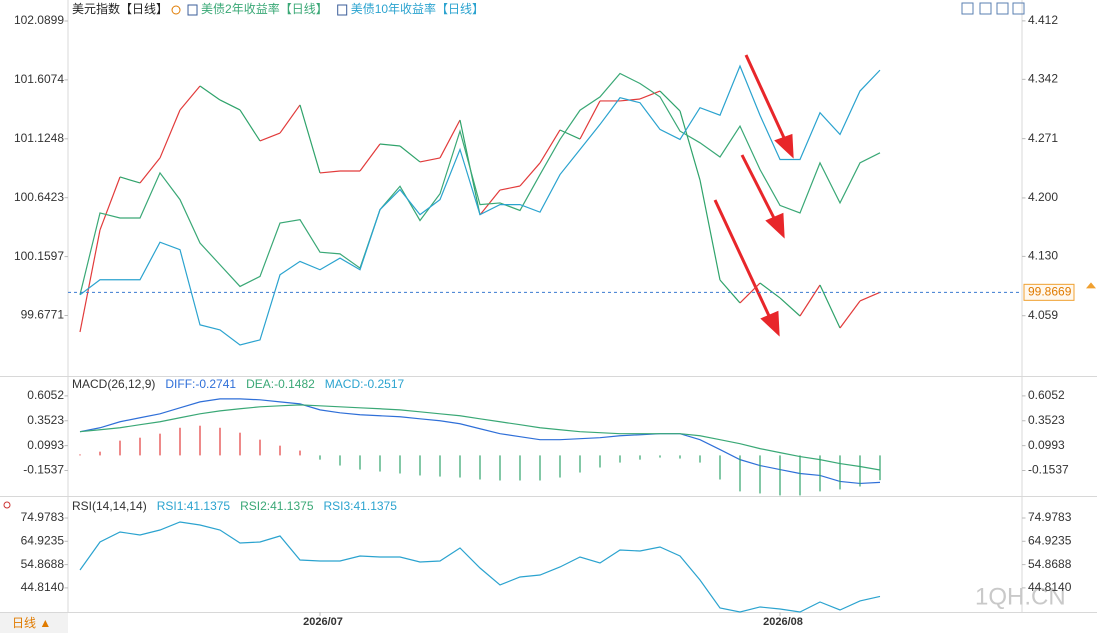  Describe the element at coordinates (753, 195) in the screenshot. I see `annotation-arrows` at that location.